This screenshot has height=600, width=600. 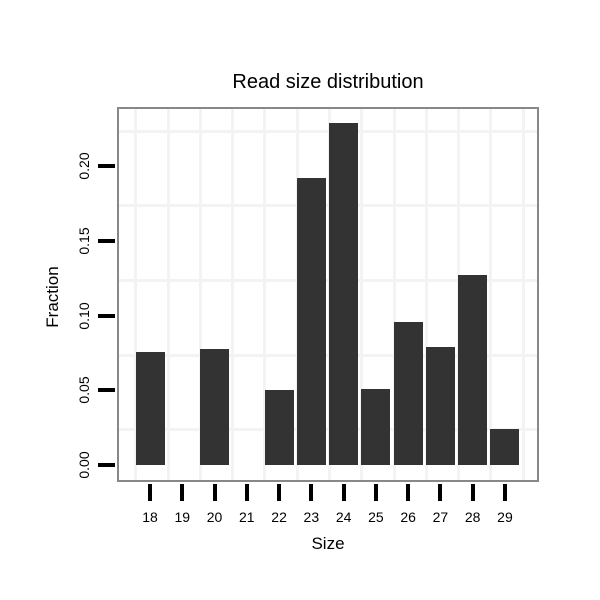 I want to click on x-tick-label: 19, so click(x=182, y=517).